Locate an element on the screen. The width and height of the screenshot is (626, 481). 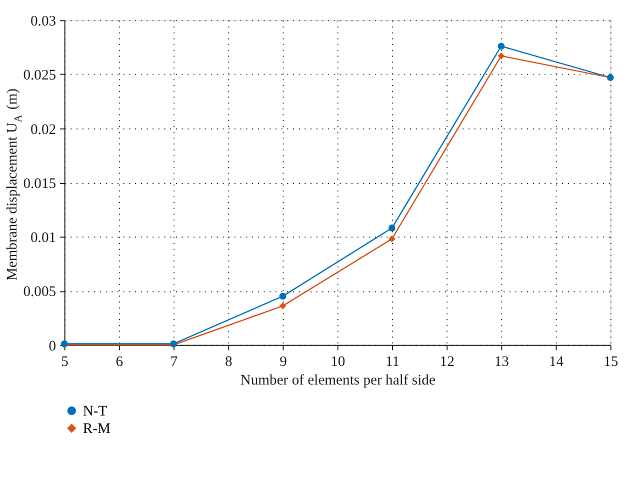
x-tick-label: 14 is located at coordinates (556, 362).